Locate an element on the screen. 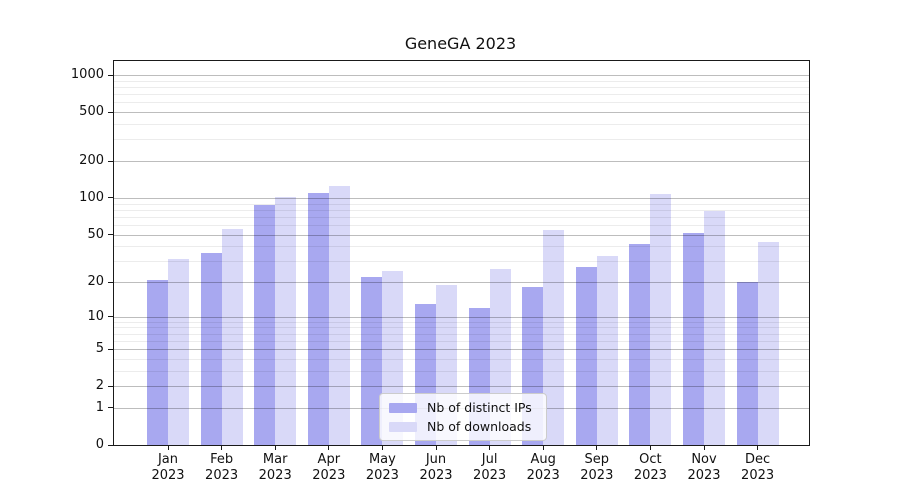  y-axis-tick-label: 10 is located at coordinates (95, 316).